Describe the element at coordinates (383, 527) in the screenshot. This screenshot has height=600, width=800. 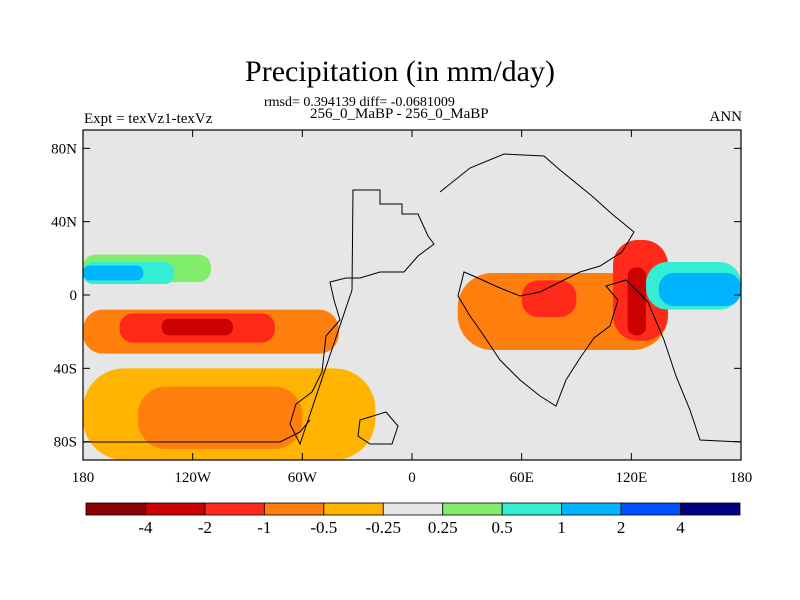
I see `colorbar-label: -0.25` at that location.